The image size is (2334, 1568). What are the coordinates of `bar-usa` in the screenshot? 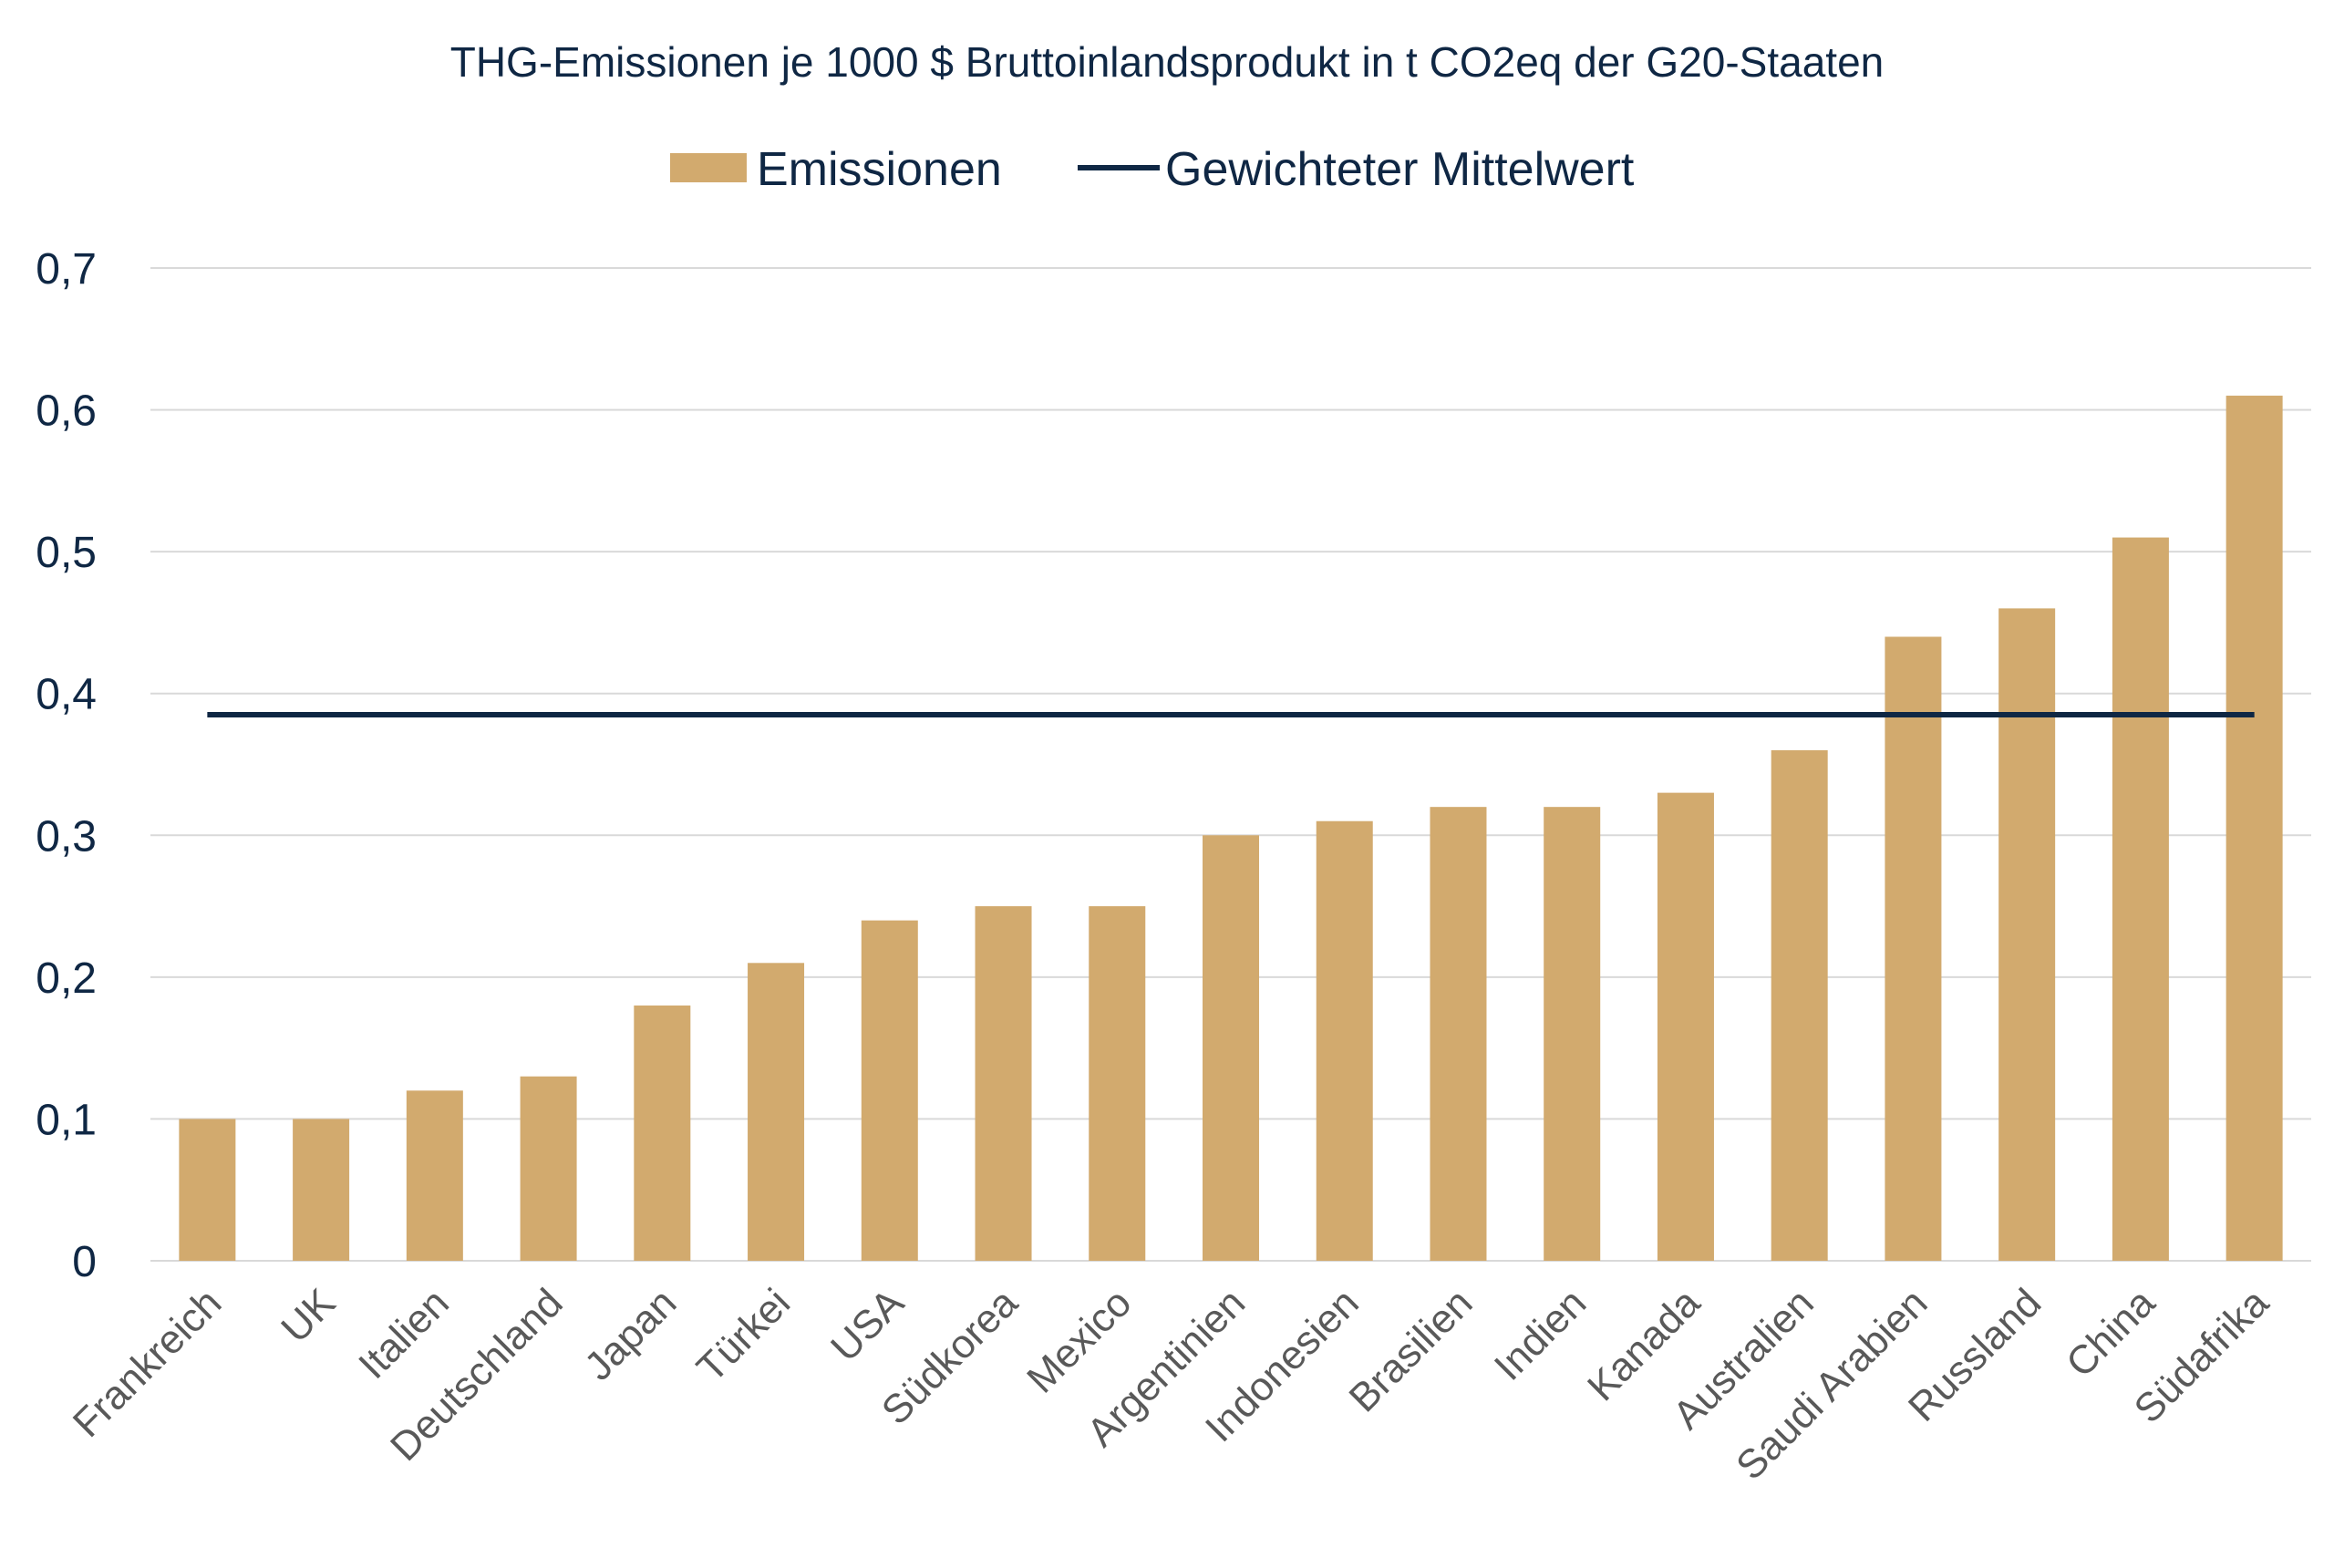 It's located at (890, 1090).